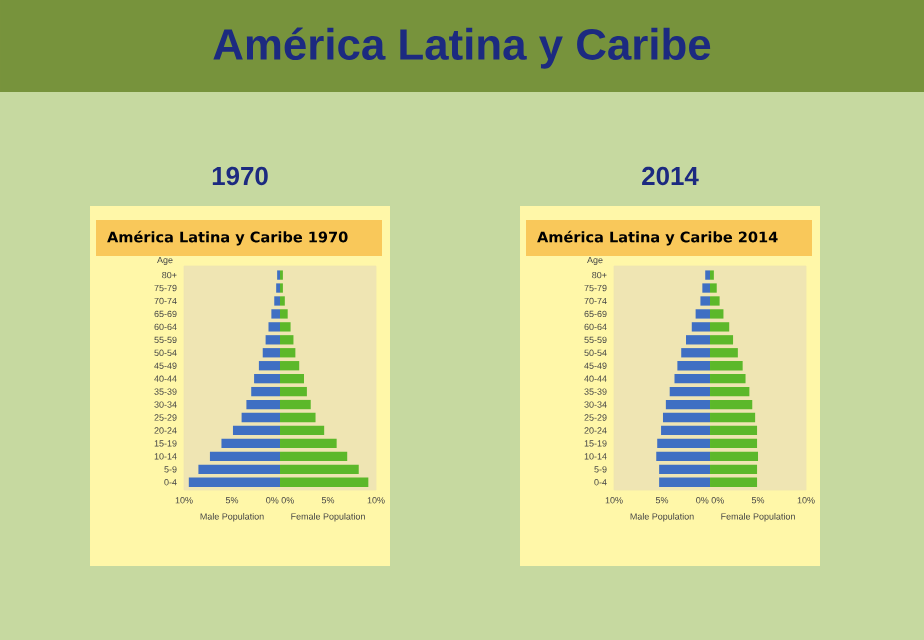  Describe the element at coordinates (670, 176) in the screenshot. I see `chart-title: 2014` at that location.